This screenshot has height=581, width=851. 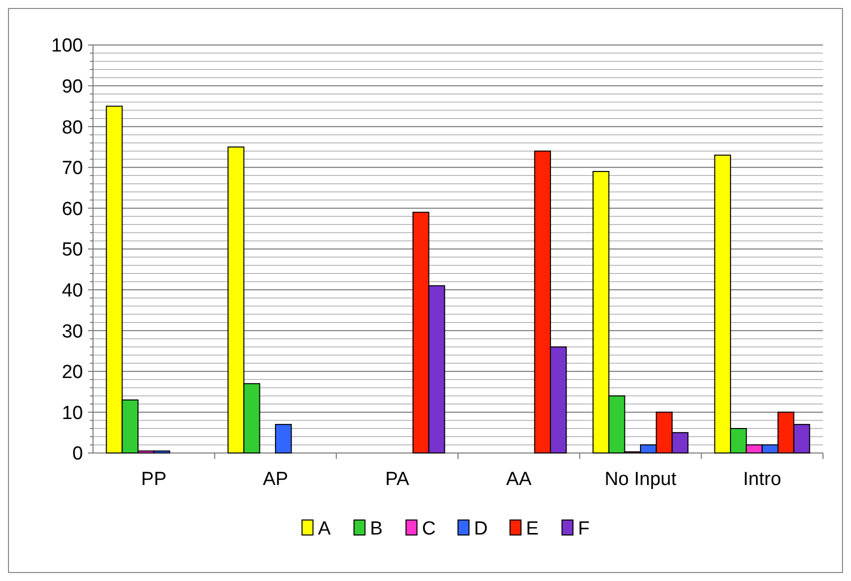 What do you see at coordinates (72, 291) in the screenshot?
I see `y-tick-label: 40` at bounding box center [72, 291].